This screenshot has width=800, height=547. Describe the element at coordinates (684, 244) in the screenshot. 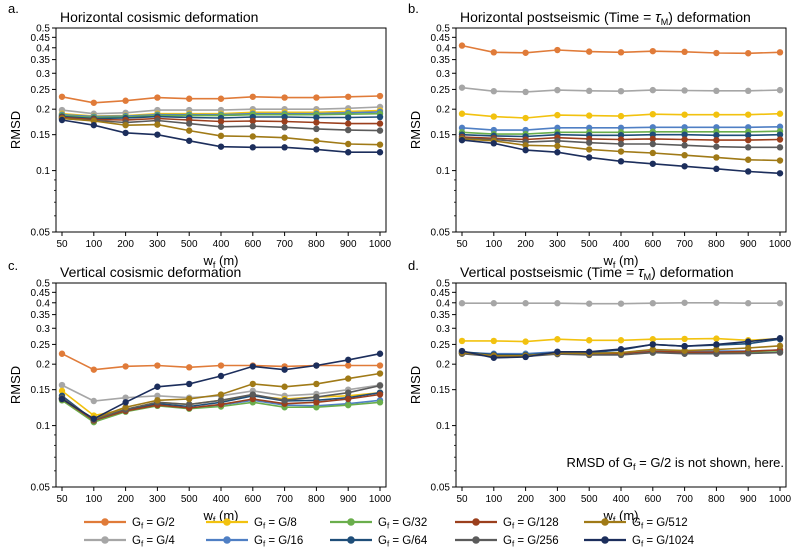

I see `x-tick-label: 700` at that location.